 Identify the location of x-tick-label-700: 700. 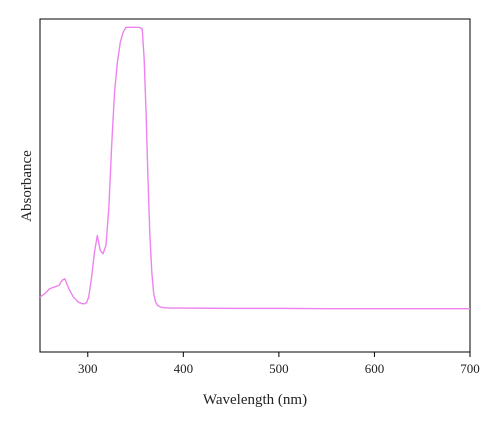
(470, 368).